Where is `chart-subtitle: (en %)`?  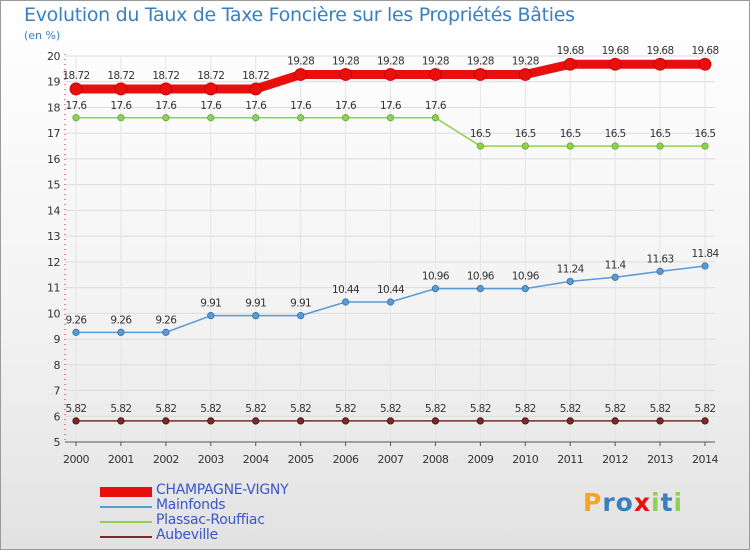
chart-subtitle: (en %) is located at coordinates (42, 35).